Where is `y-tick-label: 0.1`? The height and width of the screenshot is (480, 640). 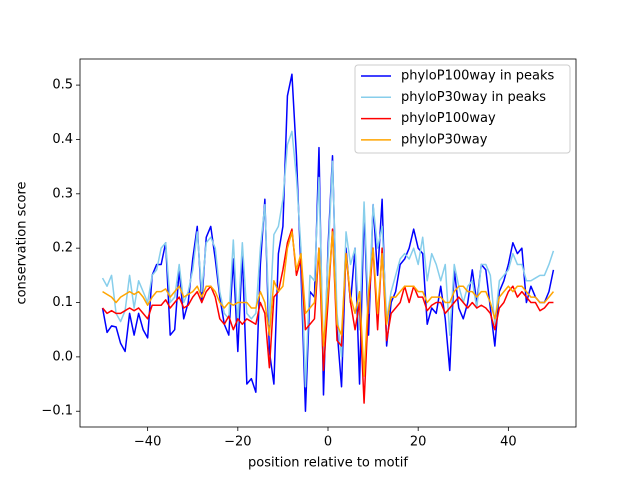
y-tick-label: 0.1 is located at coordinates (62, 302).